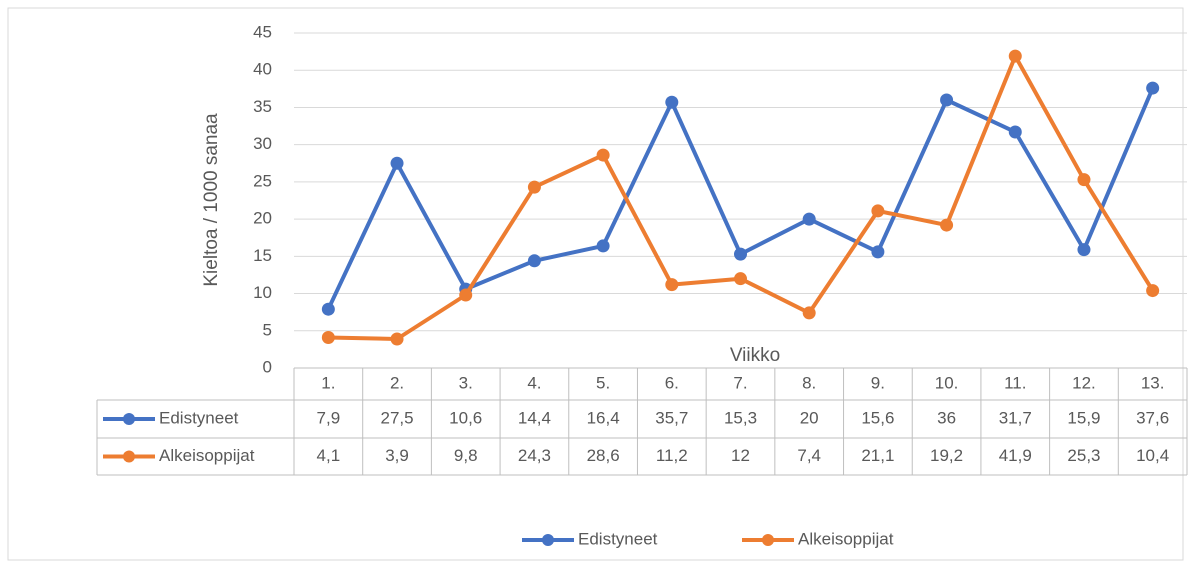 The width and height of the screenshot is (1191, 573). What do you see at coordinates (397, 382) in the screenshot?
I see `x-tick-label: 2.` at bounding box center [397, 382].